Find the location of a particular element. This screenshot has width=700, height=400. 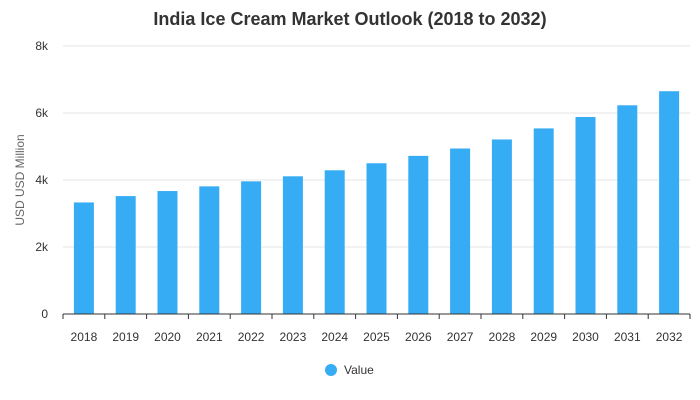

legend-swatch-value is located at coordinates (331, 370).